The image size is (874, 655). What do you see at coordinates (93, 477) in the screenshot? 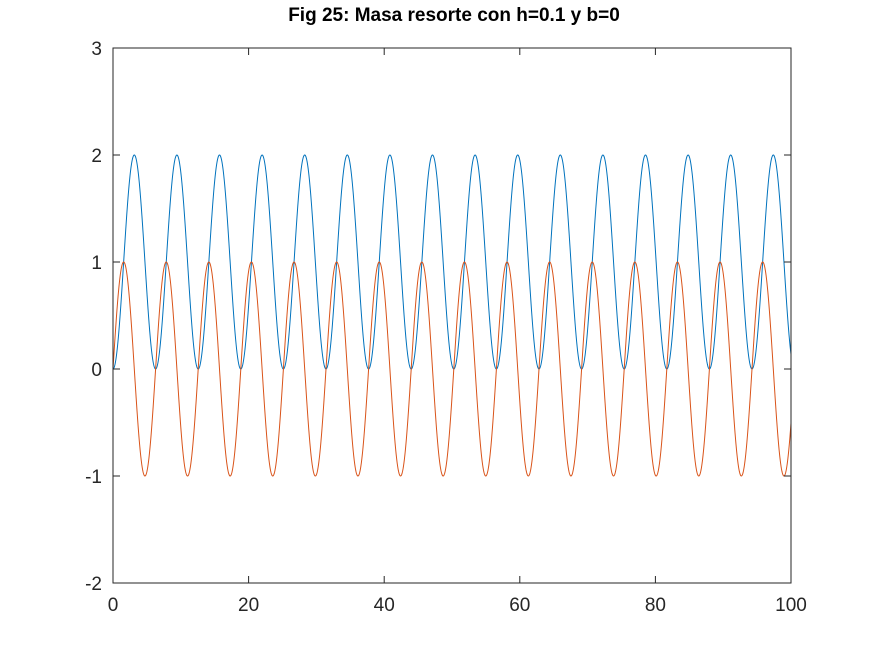
I see `y-tick-label: -1` at bounding box center [93, 477].